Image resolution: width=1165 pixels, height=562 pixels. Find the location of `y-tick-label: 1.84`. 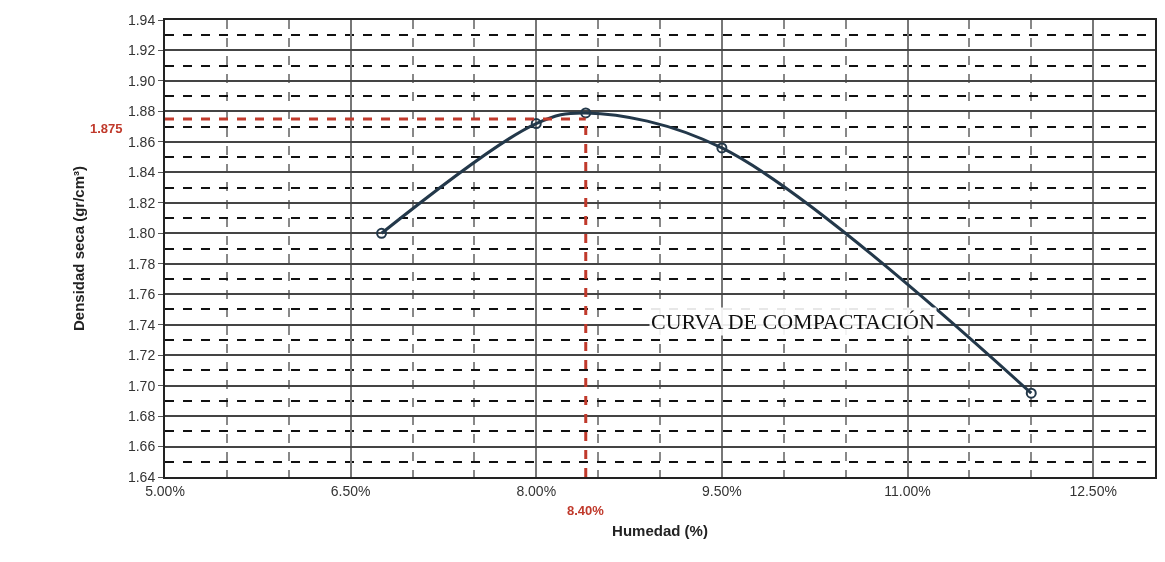

y-tick-label: 1.84 is located at coordinates (141, 172).